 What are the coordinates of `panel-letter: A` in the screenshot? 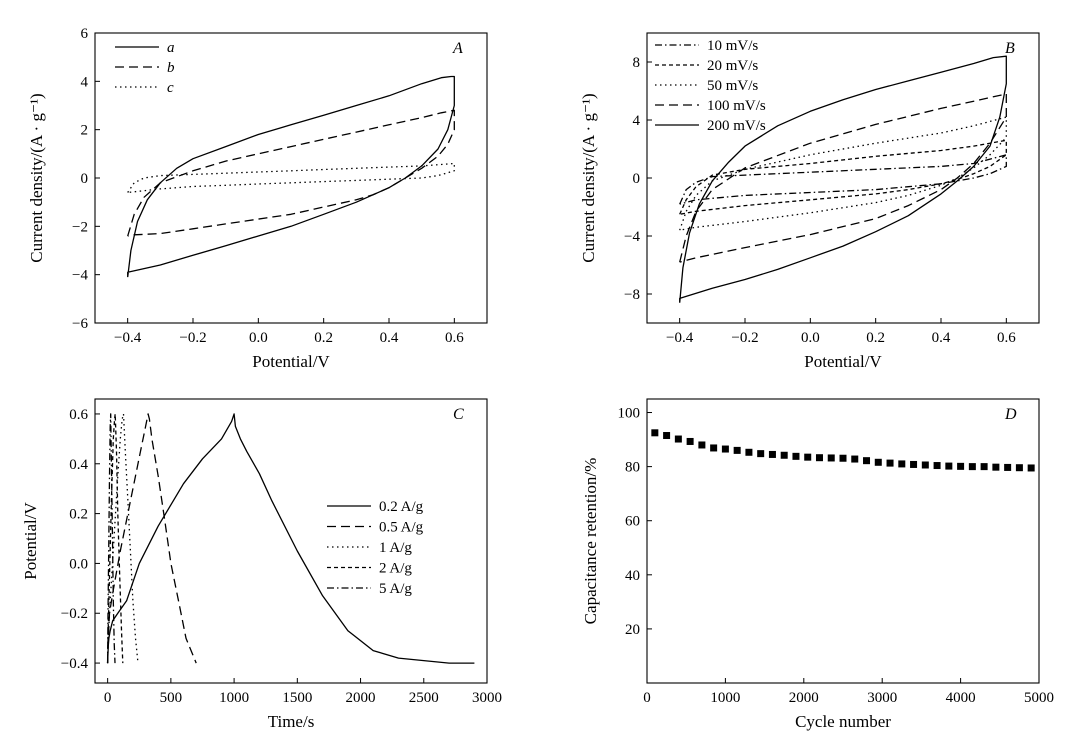 It's located at (457, 48).